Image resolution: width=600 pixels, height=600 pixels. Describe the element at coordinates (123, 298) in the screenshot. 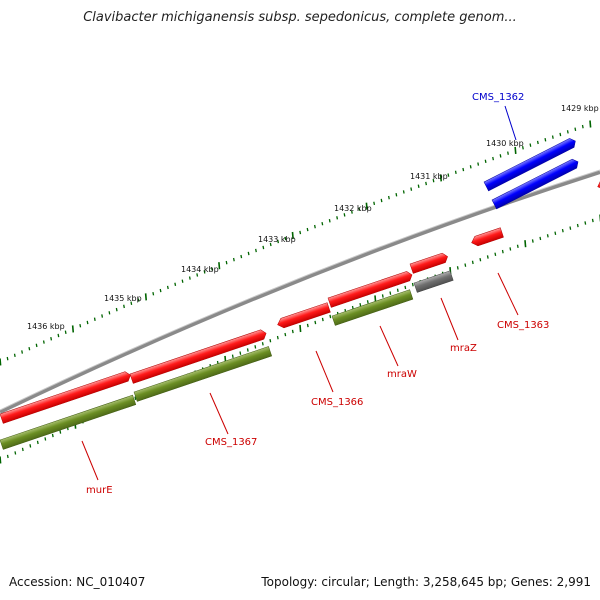

I see `ruler-label: 1435 kbp` at that location.